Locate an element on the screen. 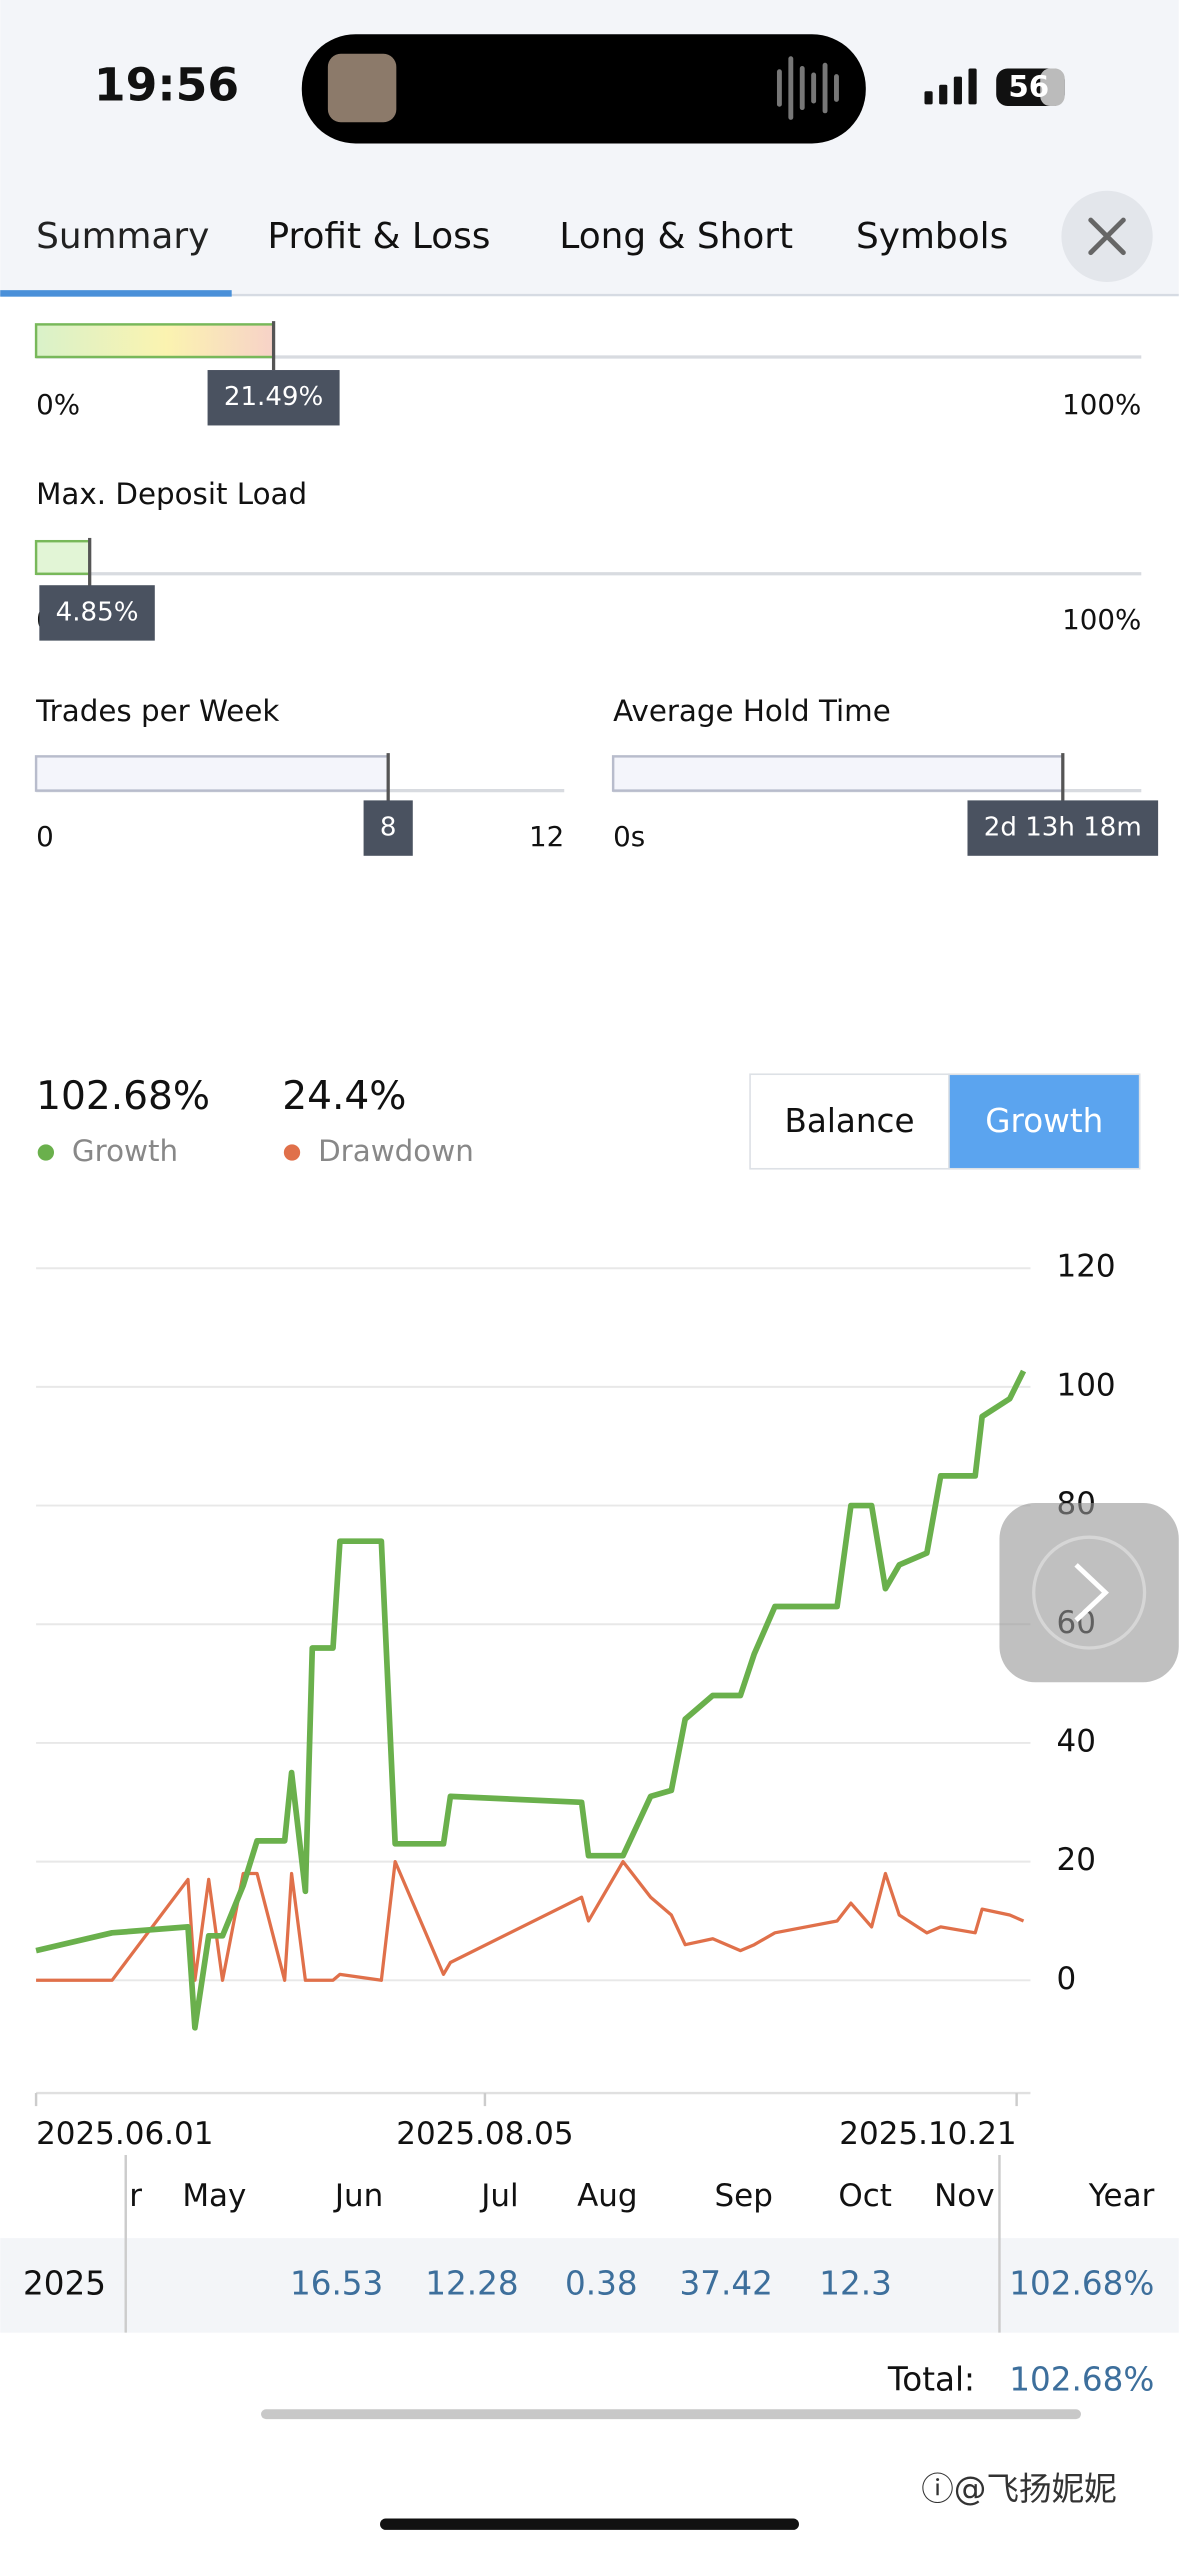  gauge-tooltip-text: 21.49% is located at coordinates (273, 397).